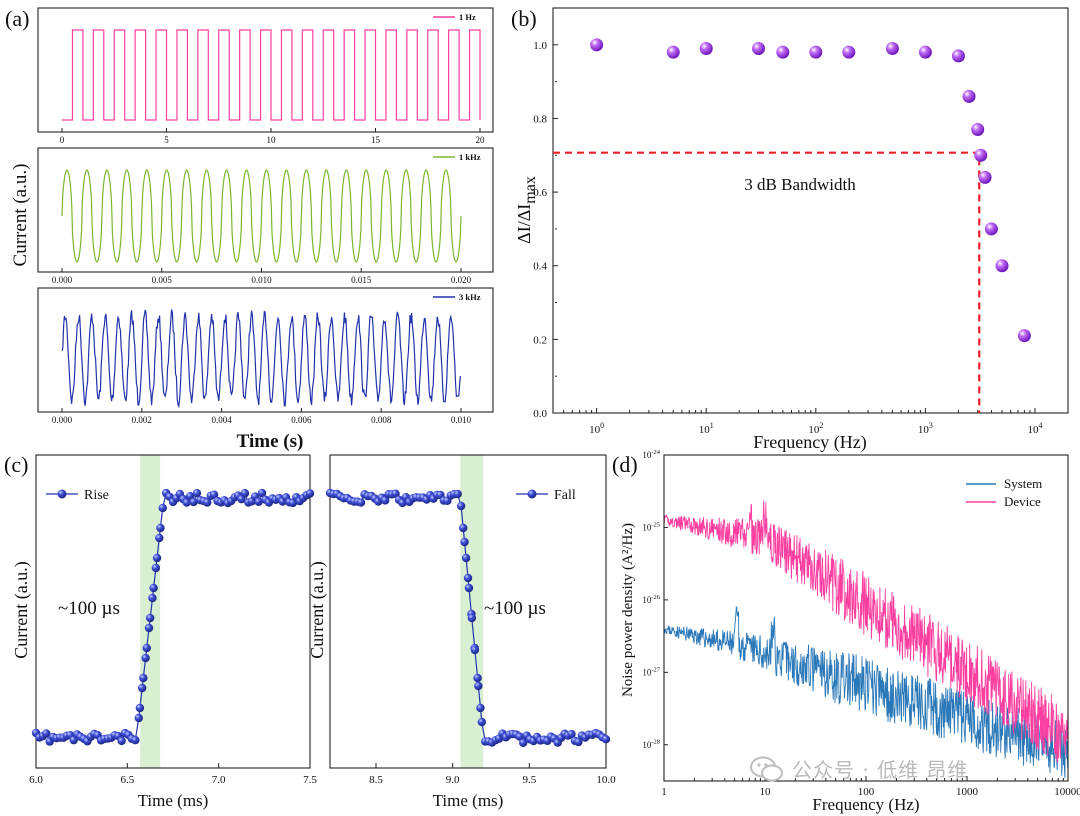 The height and width of the screenshot is (816, 1080). Describe the element at coordinates (866, 692) in the screenshot. I see `series-line-system` at that location.